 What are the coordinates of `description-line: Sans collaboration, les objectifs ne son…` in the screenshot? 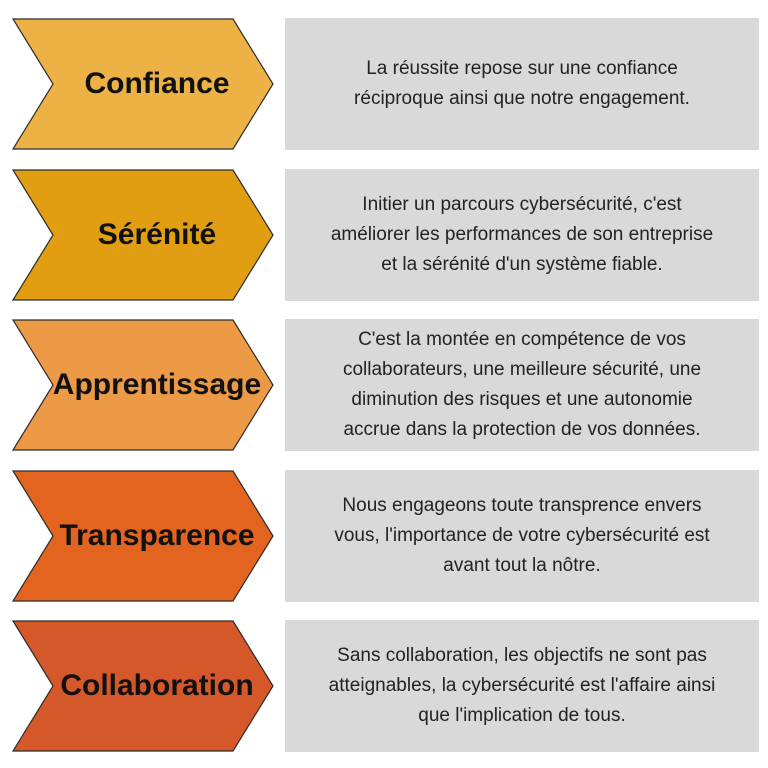 It's located at (522, 655).